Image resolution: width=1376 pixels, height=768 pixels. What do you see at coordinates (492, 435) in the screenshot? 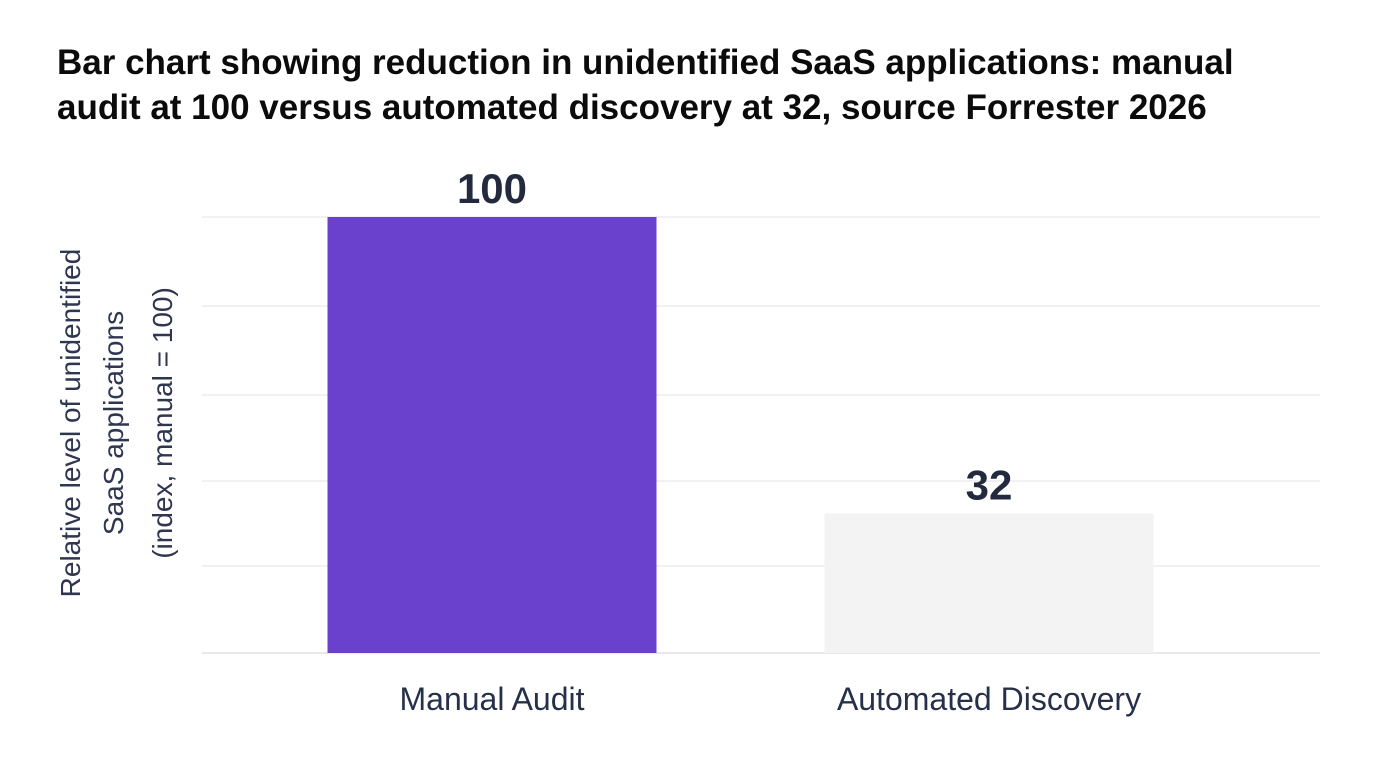
I see `bar-manual-audit` at bounding box center [492, 435].